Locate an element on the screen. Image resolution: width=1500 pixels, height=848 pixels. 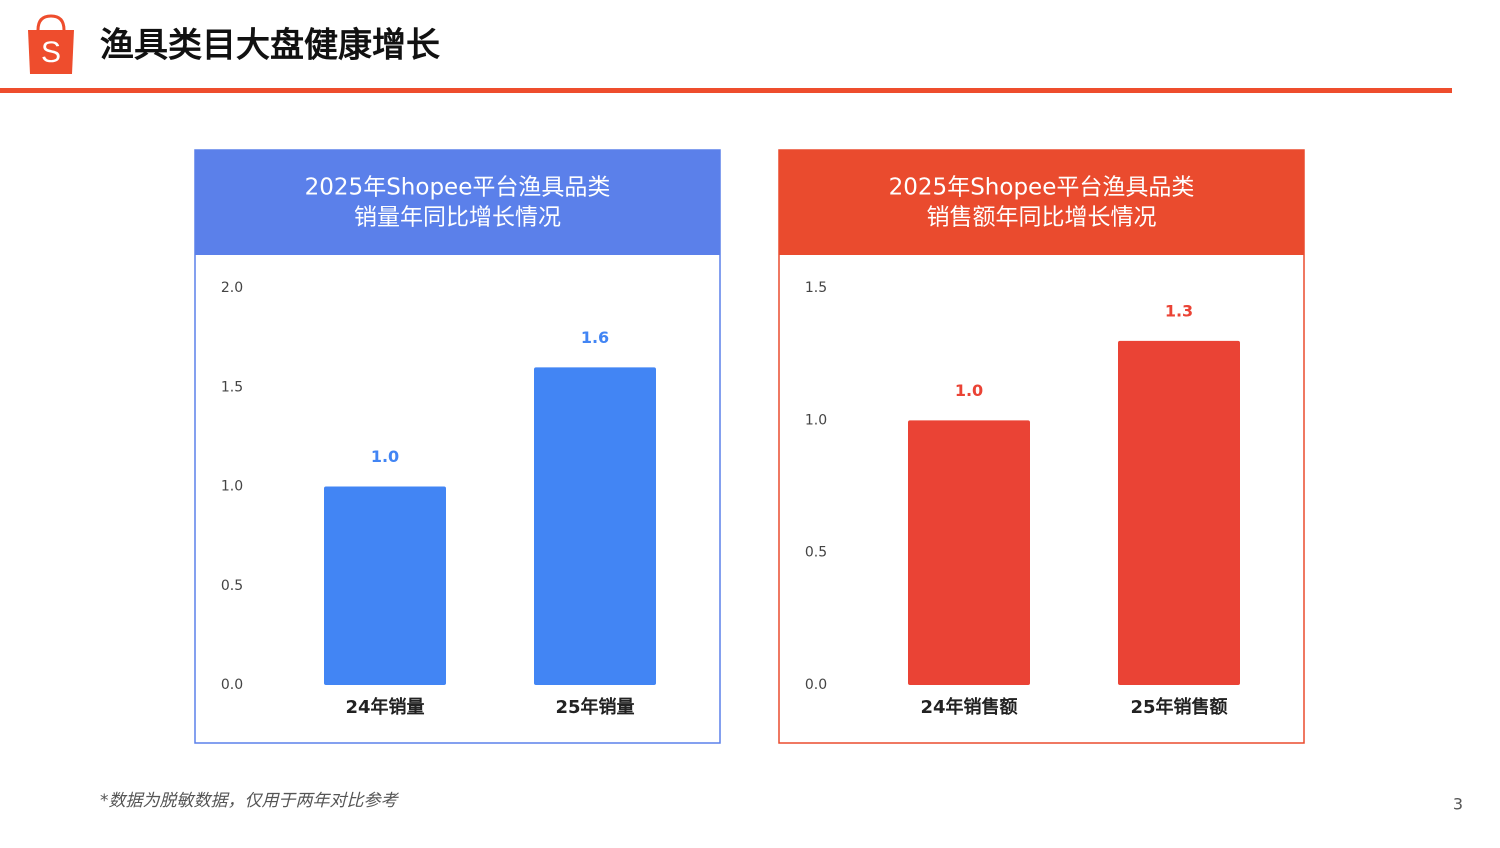
chart-title: 销量年同比增长情况 is located at coordinates (457, 218).